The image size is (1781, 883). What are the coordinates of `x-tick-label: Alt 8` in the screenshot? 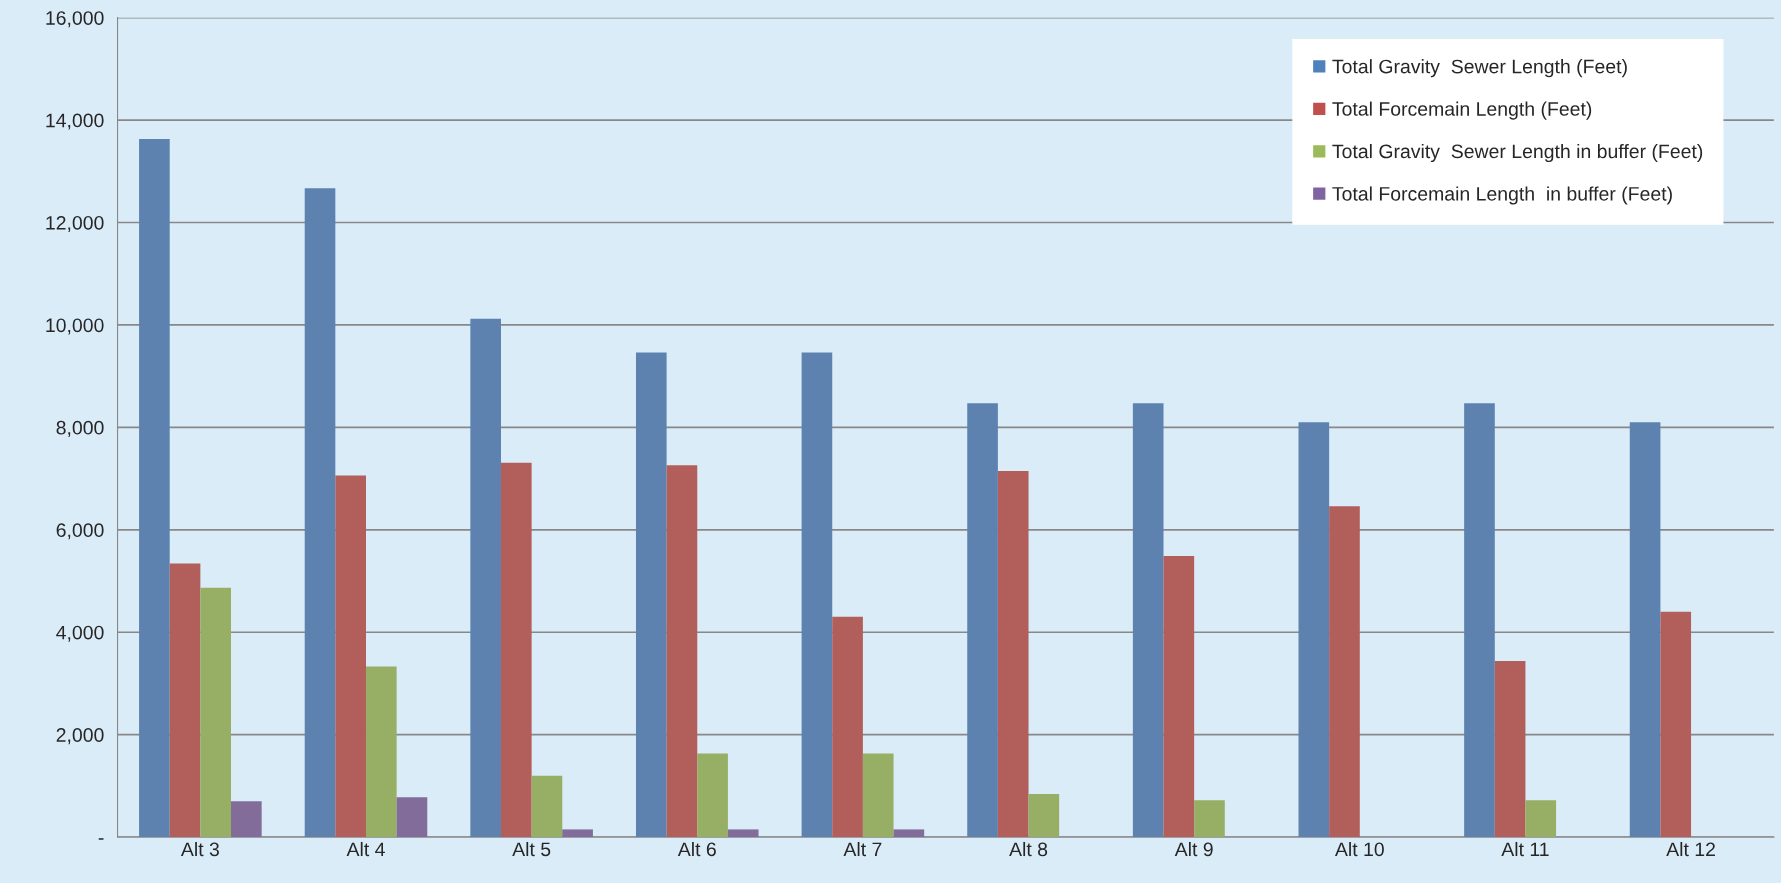 It's located at (1028, 849).